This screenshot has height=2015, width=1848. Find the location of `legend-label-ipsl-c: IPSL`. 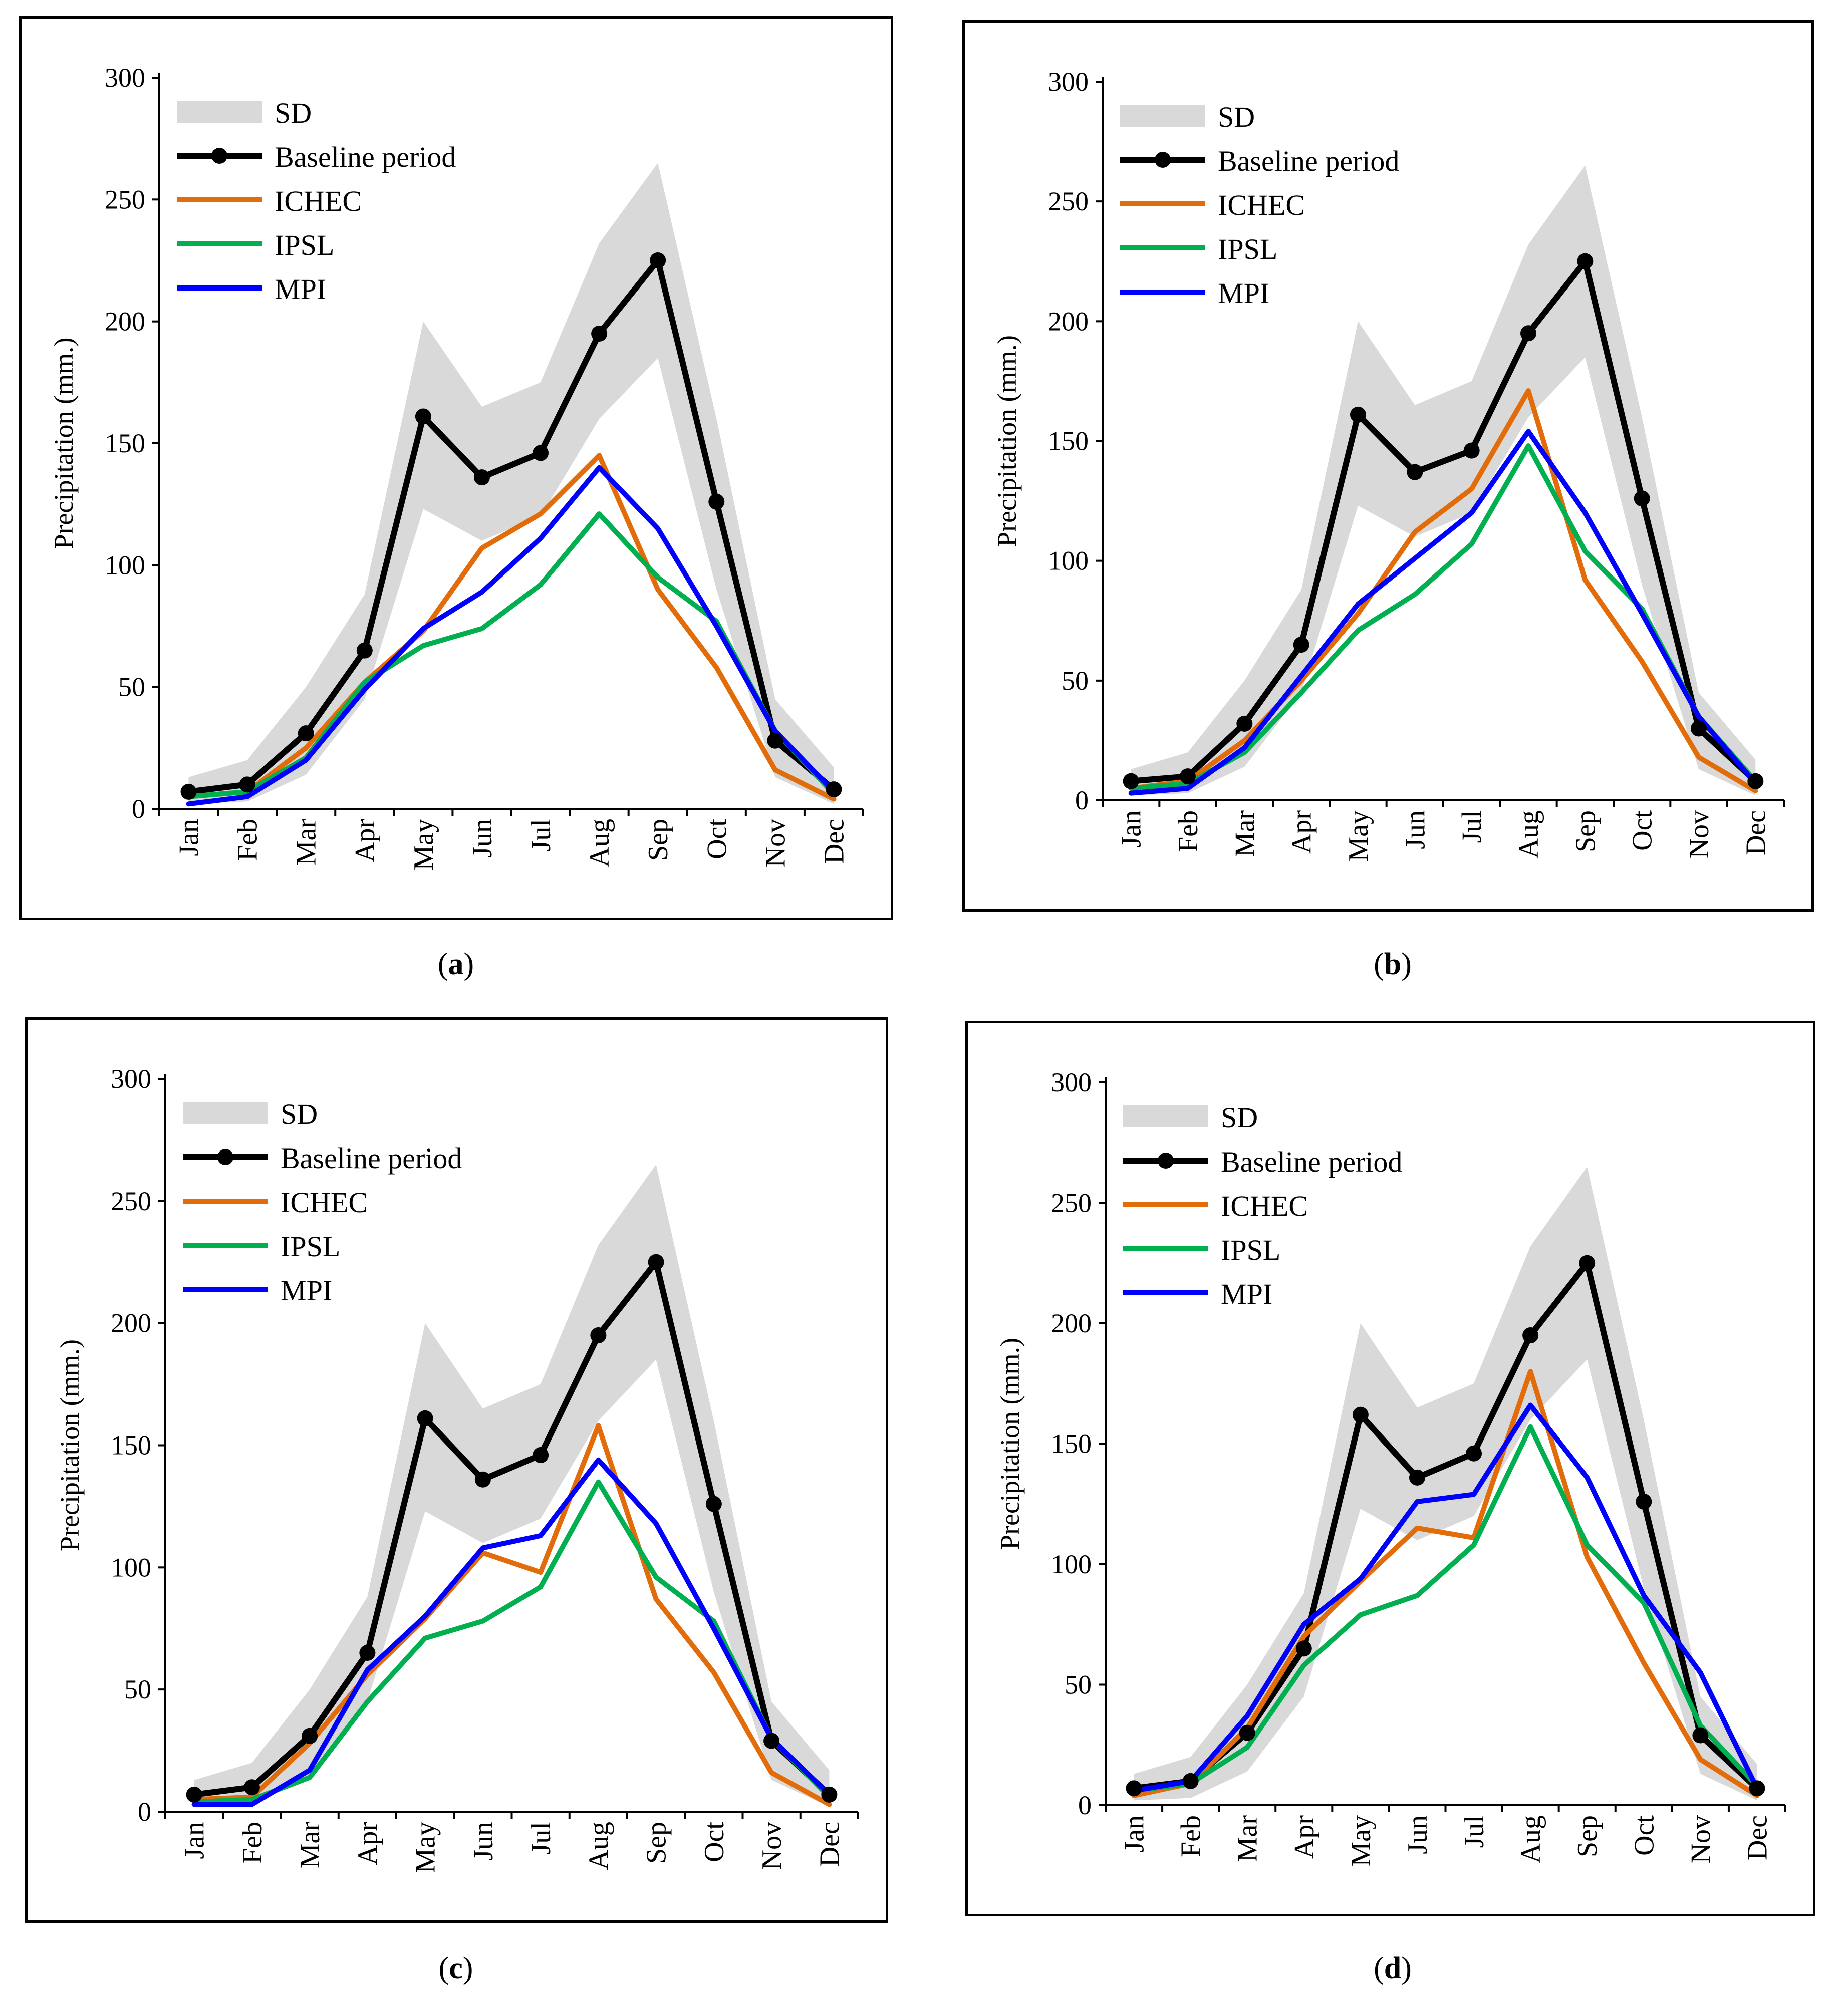

legend-label-ipsl-c: IPSL is located at coordinates (310, 1246).